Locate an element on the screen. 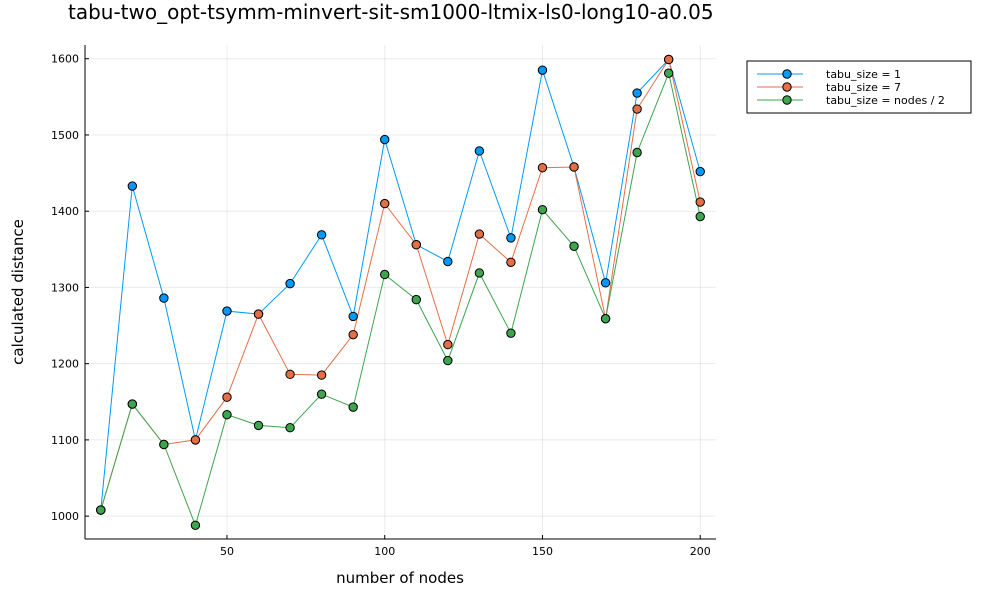 This screenshot has height=600, width=1000. x-axis-label: number of nodes is located at coordinates (400, 578).